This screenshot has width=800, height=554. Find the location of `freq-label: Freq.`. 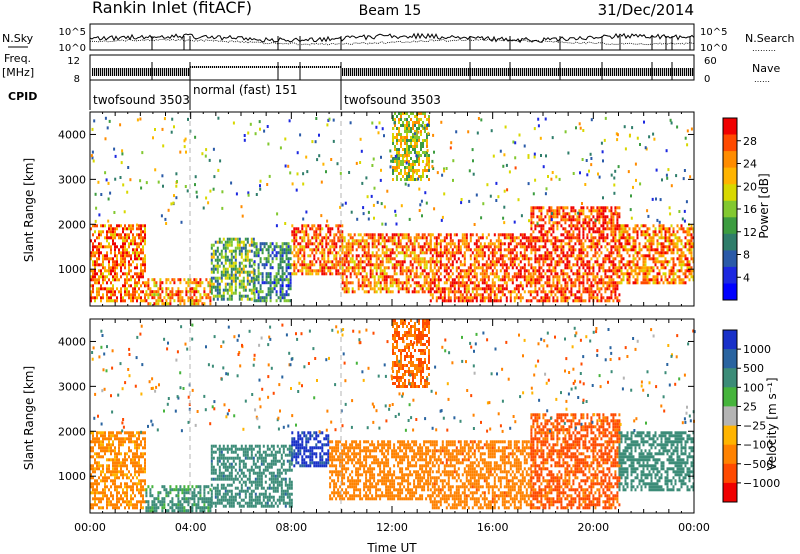

freq-label: Freq. is located at coordinates (17, 58).